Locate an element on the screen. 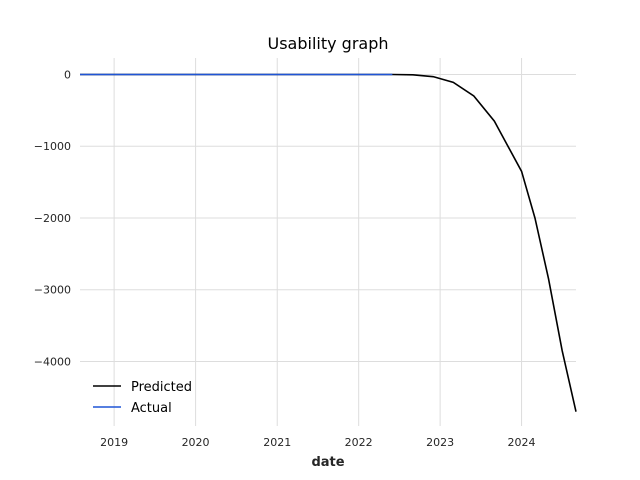 This screenshot has height=480, width=640. y-tick-label: 0 is located at coordinates (67, 74).